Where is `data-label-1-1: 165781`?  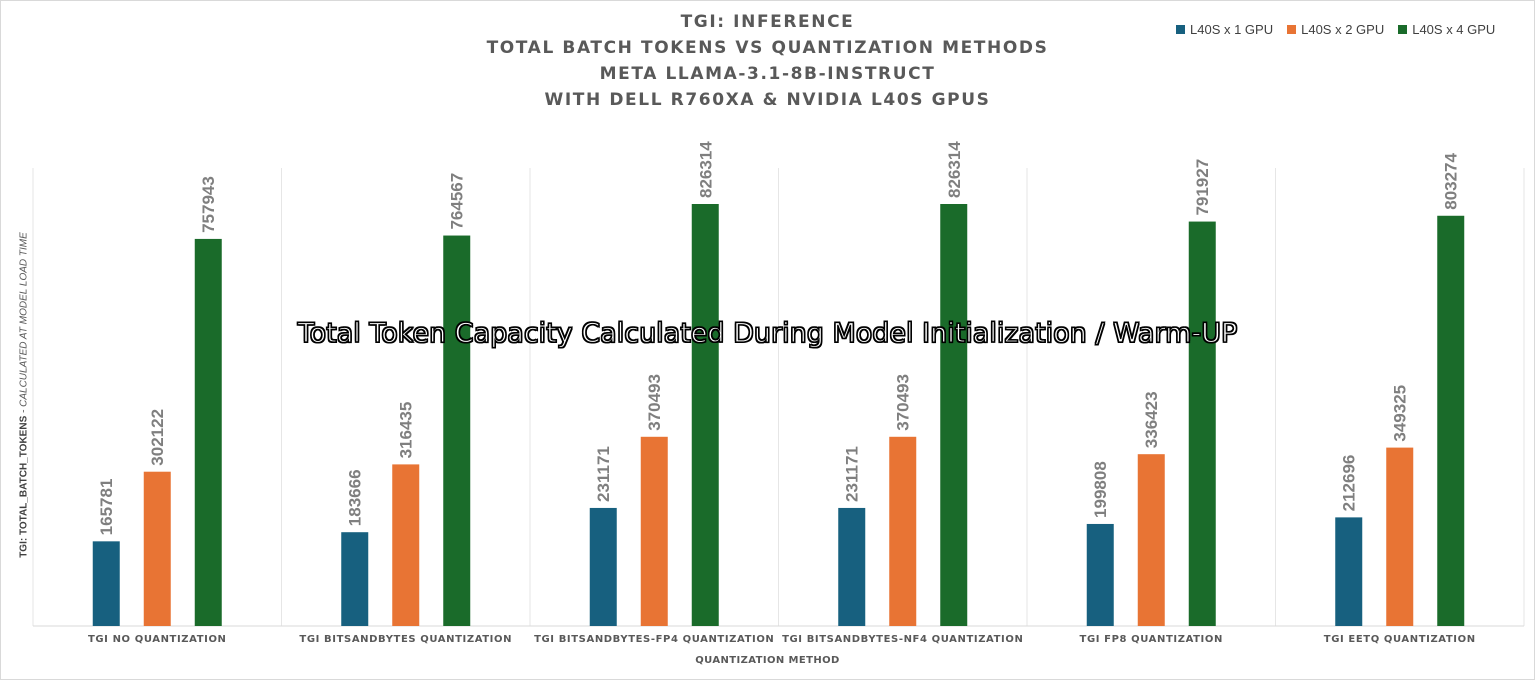
data-label-1-1: 165781 is located at coordinates (106, 507).